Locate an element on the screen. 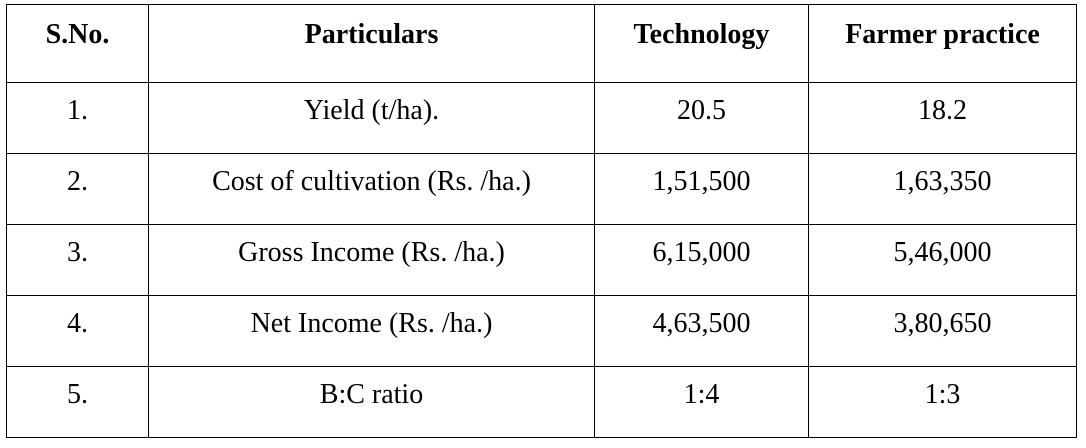  header-particulars: Particulars is located at coordinates (371, 43).